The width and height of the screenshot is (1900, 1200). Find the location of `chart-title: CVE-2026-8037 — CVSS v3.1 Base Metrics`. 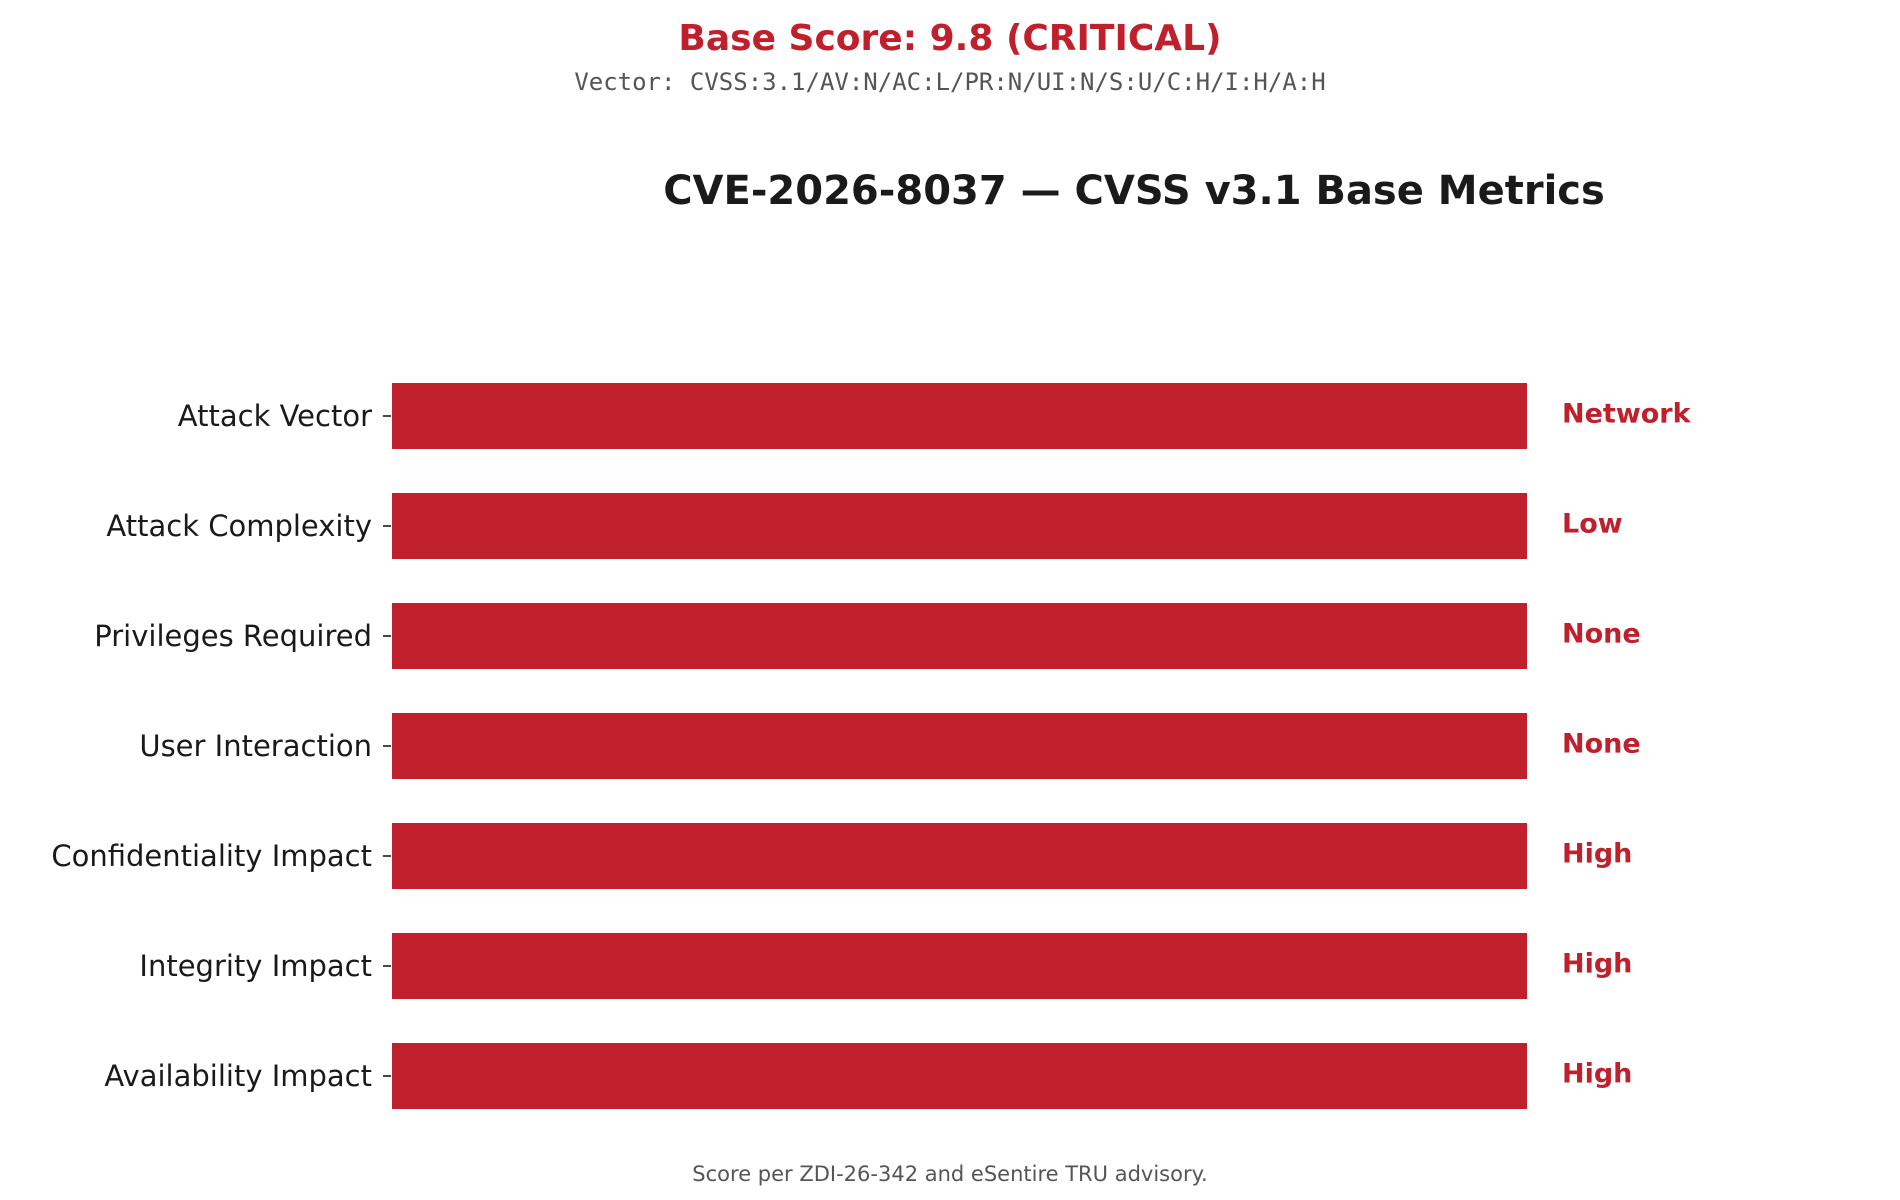

chart-title: CVE-2026-8037 — CVSS v3.1 Base Metrics is located at coordinates (1134, 191).